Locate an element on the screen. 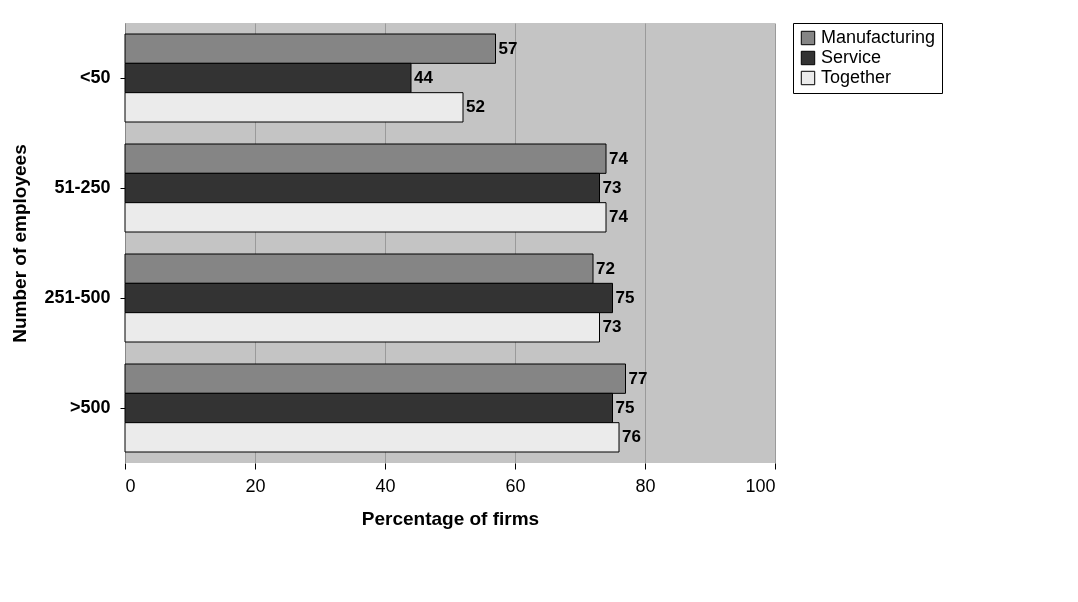 The width and height of the screenshot is (1078, 602). x-tick-label: 0 is located at coordinates (130, 485).